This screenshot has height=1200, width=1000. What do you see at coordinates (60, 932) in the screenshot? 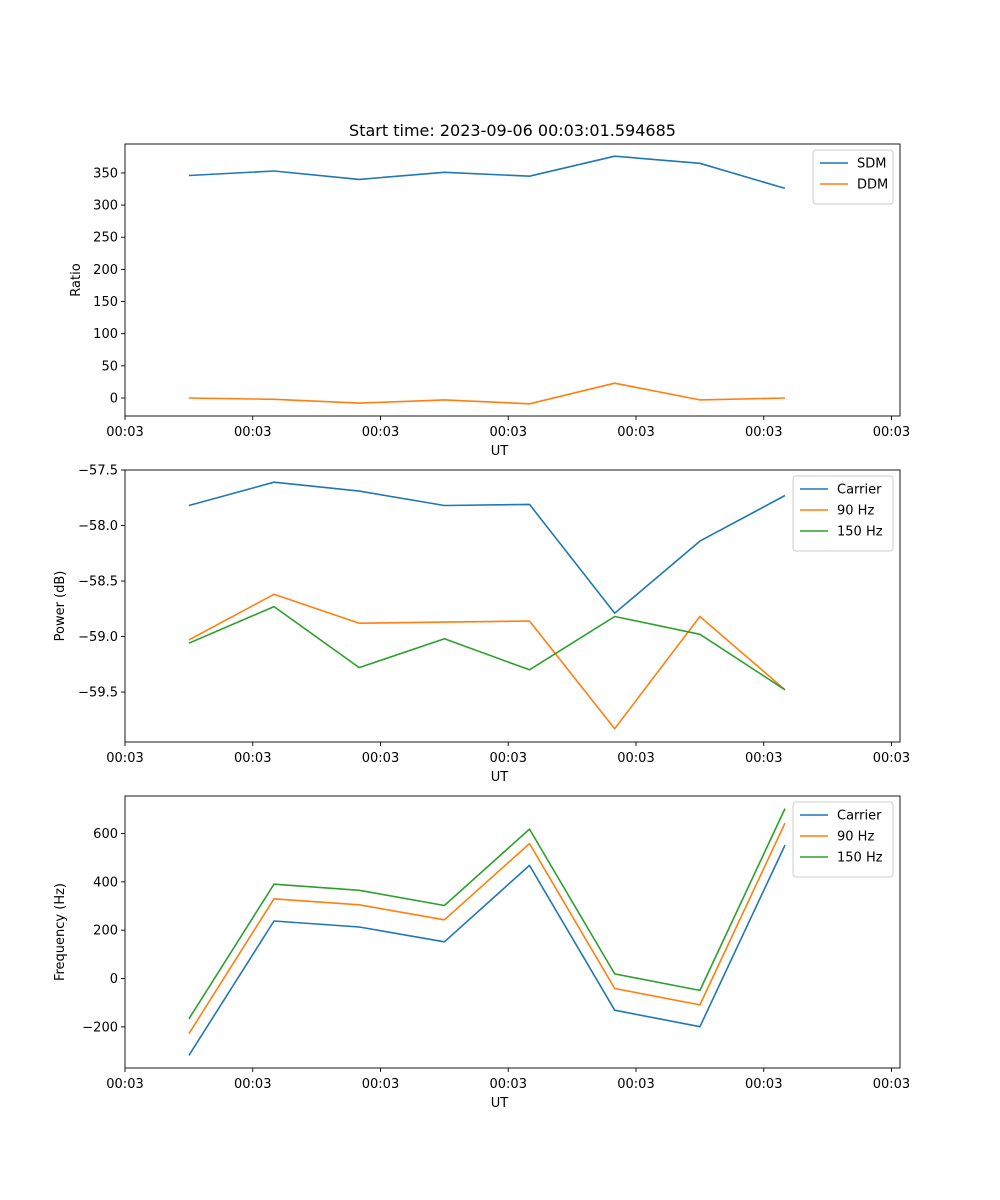
I see `y-axis-label: Frequency (Hz)` at bounding box center [60, 932].